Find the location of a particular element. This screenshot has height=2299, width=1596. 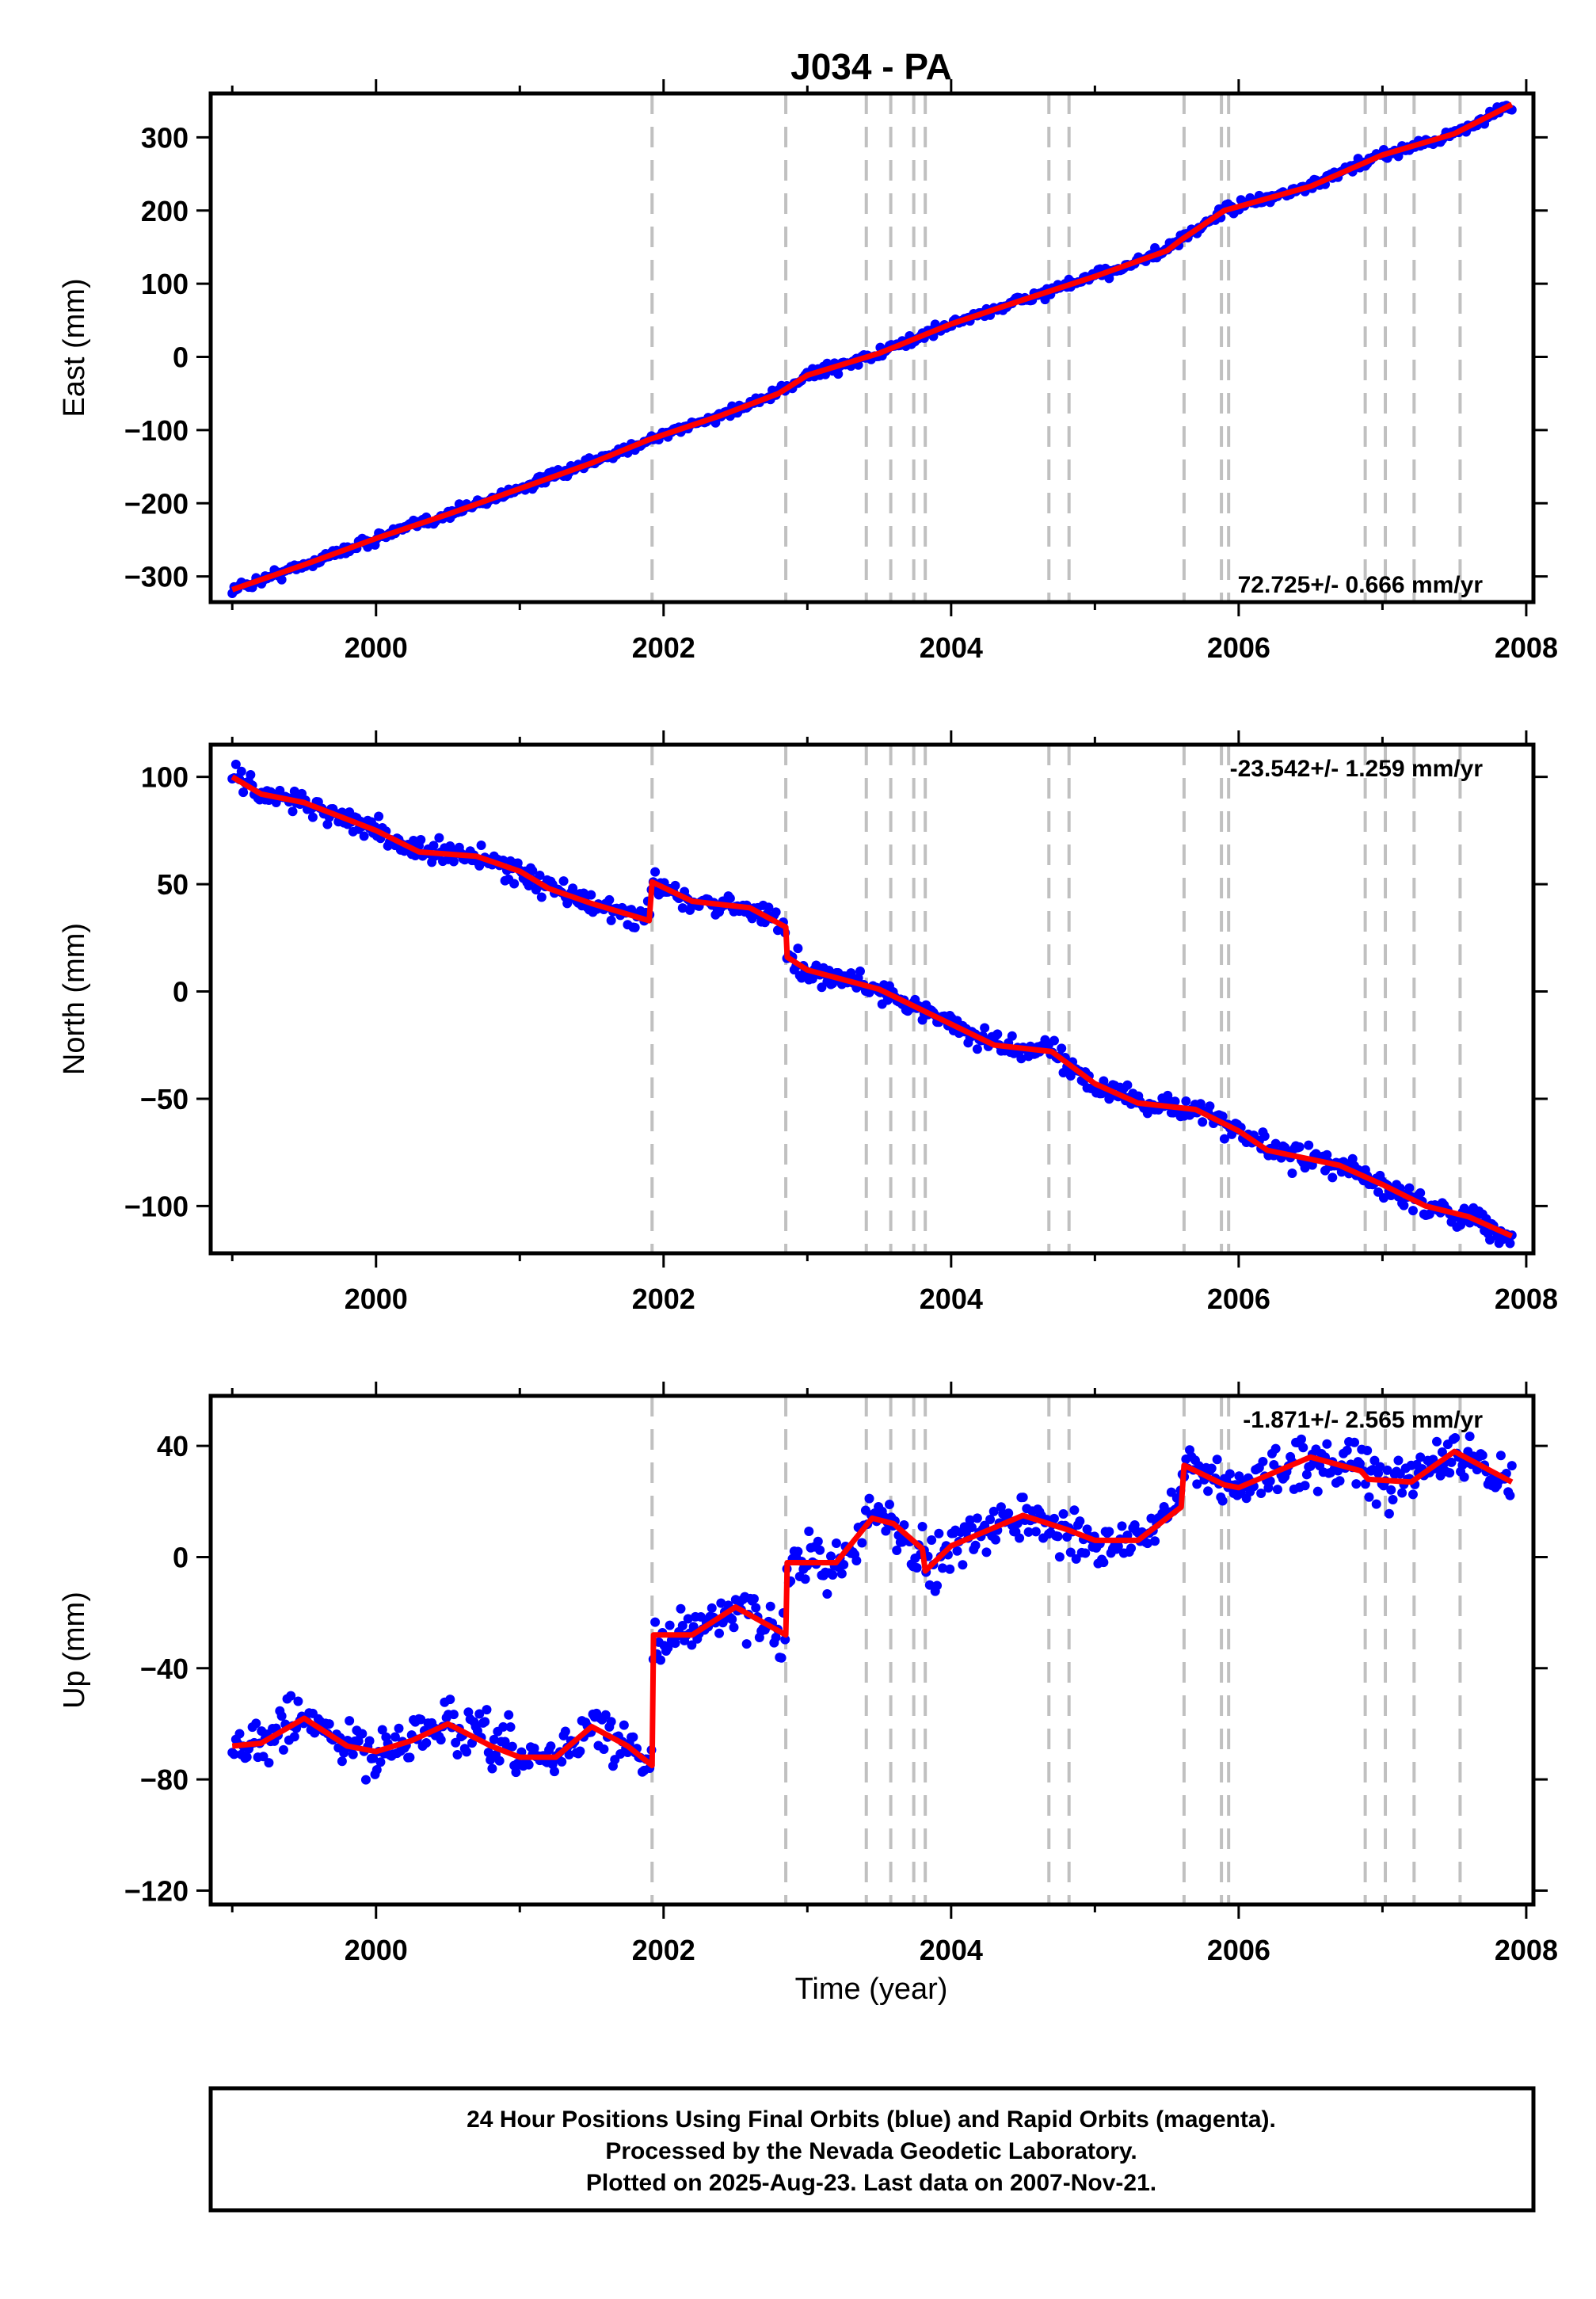

y-tick-label: 100 is located at coordinates (165, 284).